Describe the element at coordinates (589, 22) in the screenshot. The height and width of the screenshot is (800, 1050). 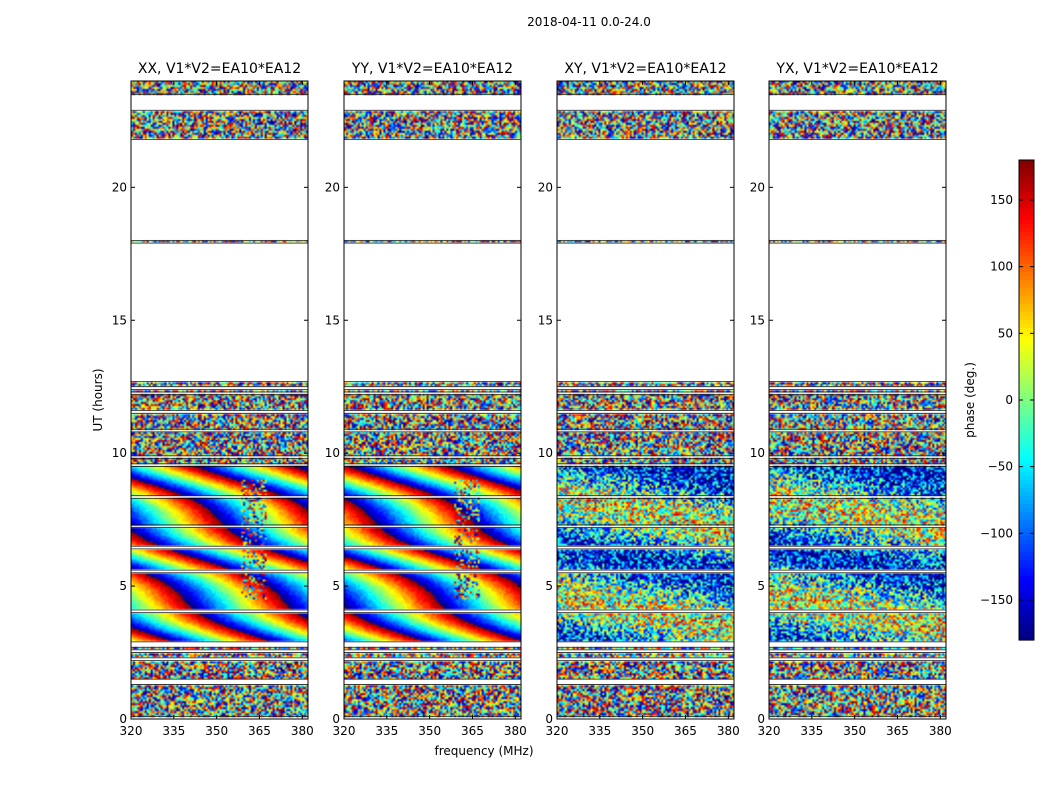
I see `figure-title: 2018-04-11 0.0-24.0` at that location.